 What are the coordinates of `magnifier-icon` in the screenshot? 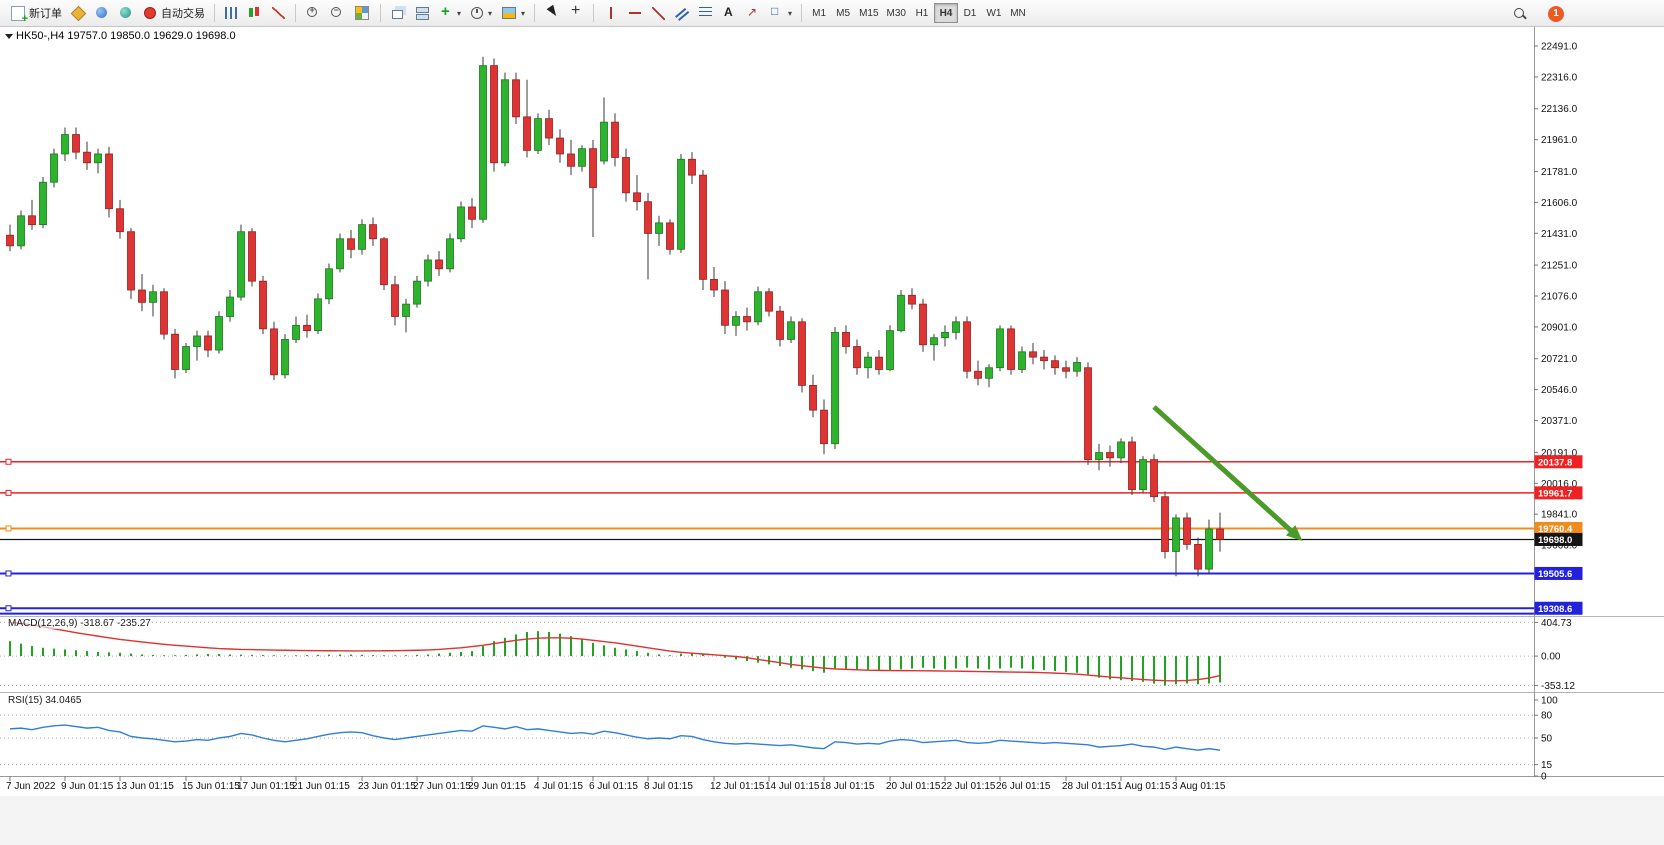 It's located at (1520, 14).